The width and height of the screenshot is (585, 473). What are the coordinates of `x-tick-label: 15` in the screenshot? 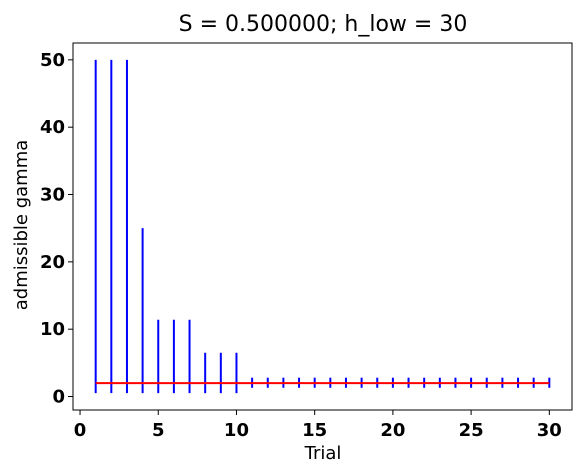 It's located at (314, 430).